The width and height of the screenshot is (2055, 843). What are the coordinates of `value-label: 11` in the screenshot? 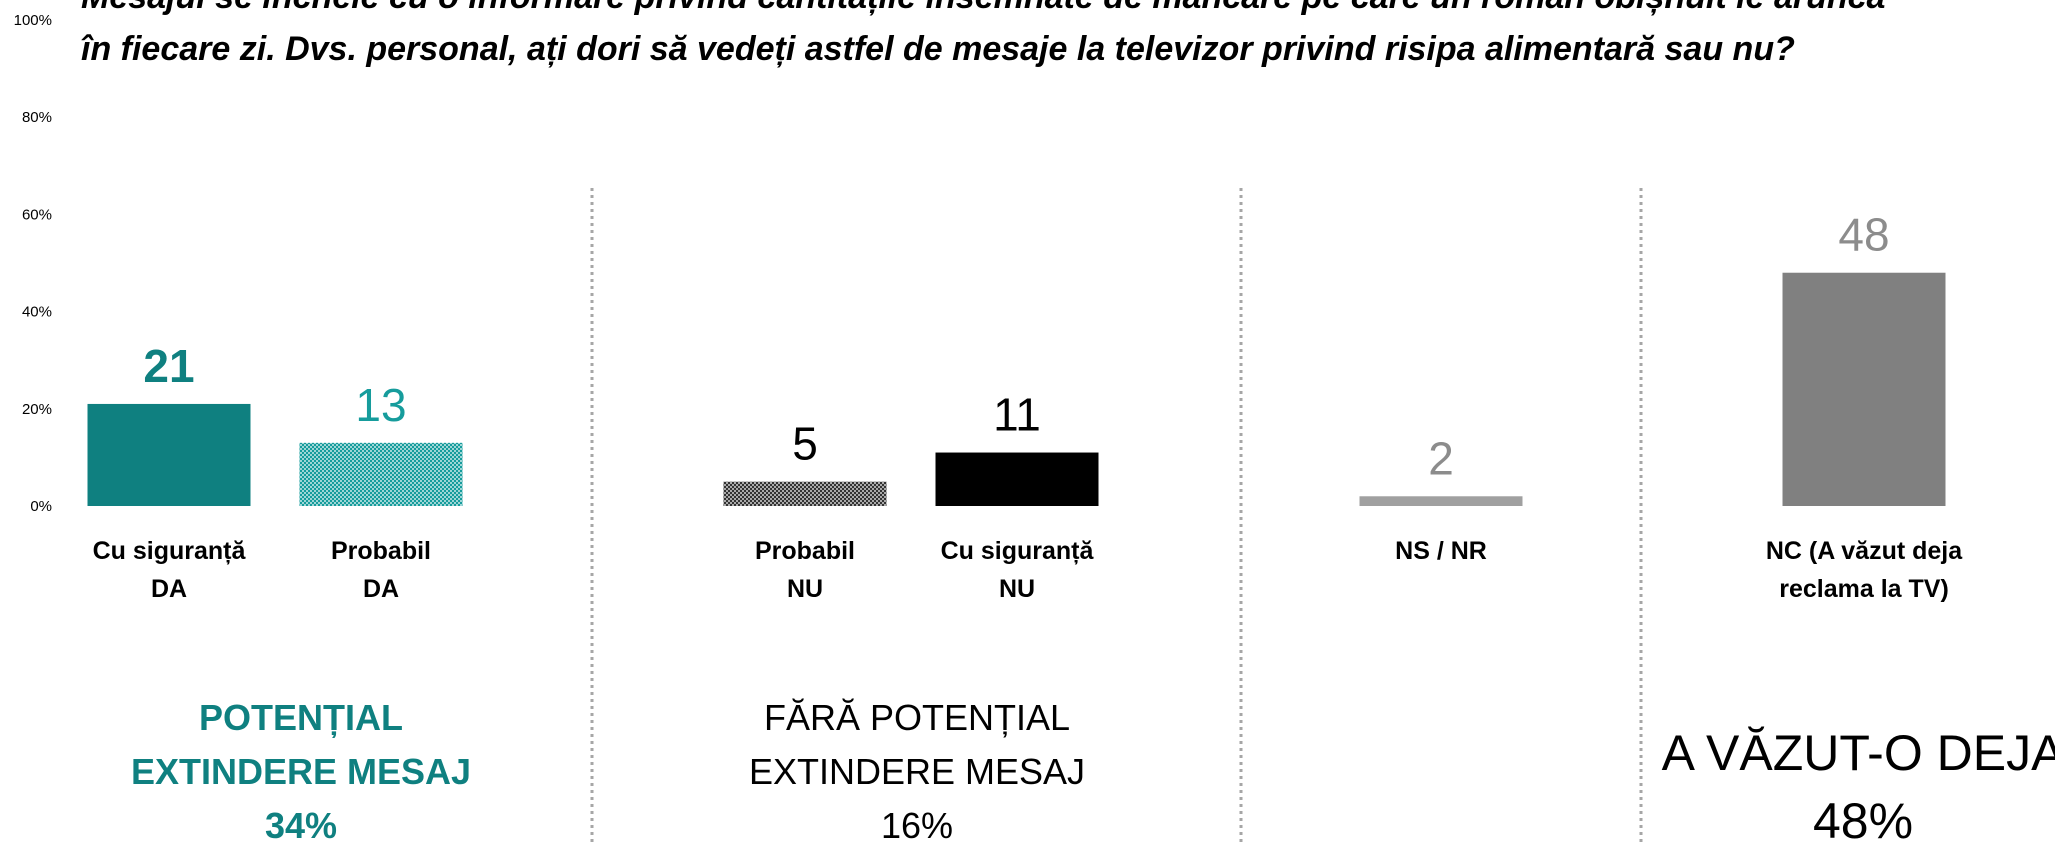 It's located at (1017, 415).